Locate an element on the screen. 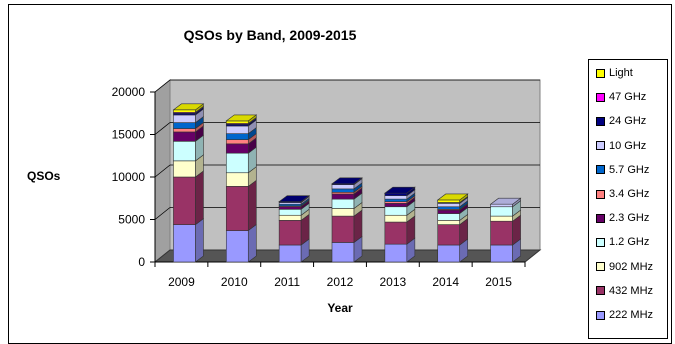 This screenshot has height=344, width=675. legend-item: 10 GHz is located at coordinates (621, 146).